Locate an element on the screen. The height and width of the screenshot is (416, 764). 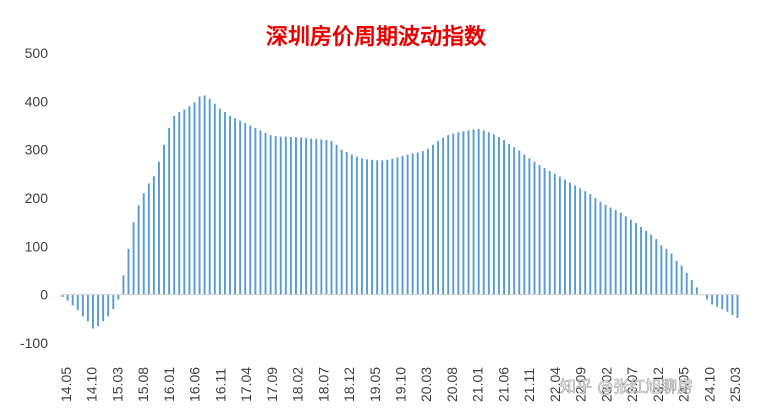
x-tick-label: 20.03 is located at coordinates (426, 384).